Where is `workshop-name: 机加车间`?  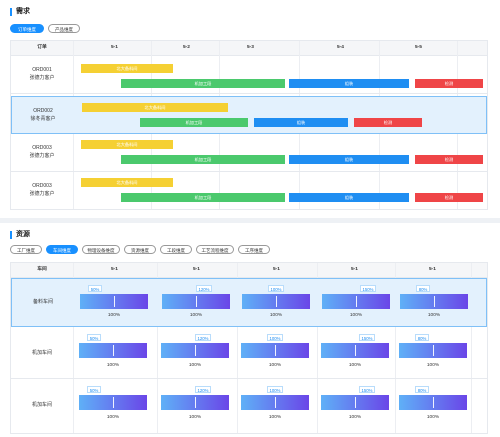 workshop-name: 机加车间 is located at coordinates (41, 353).